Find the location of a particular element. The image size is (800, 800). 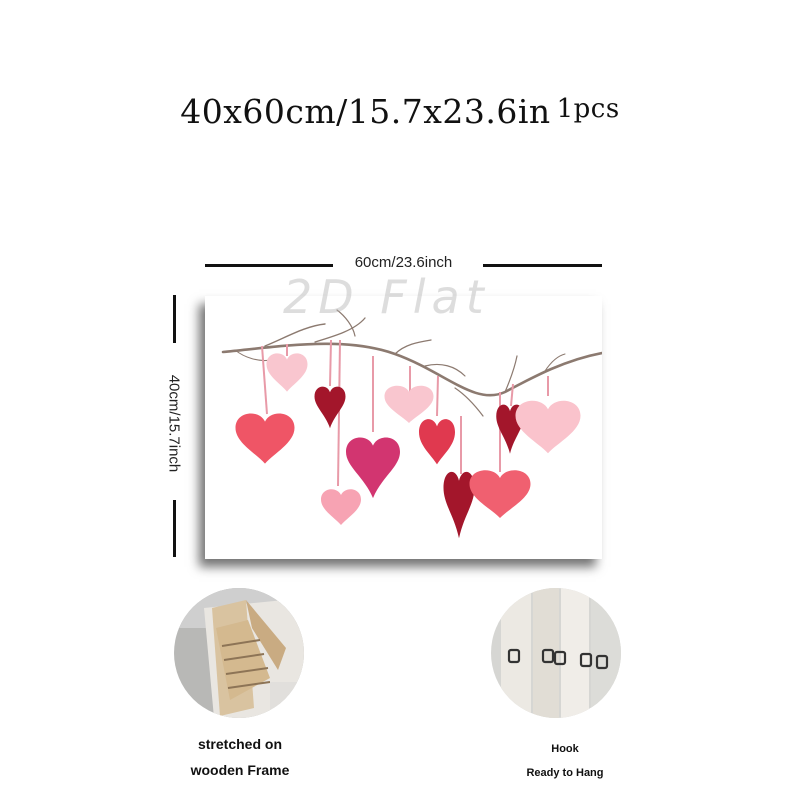

frame-caption-line2: wooden Frame is located at coordinates (240, 770).